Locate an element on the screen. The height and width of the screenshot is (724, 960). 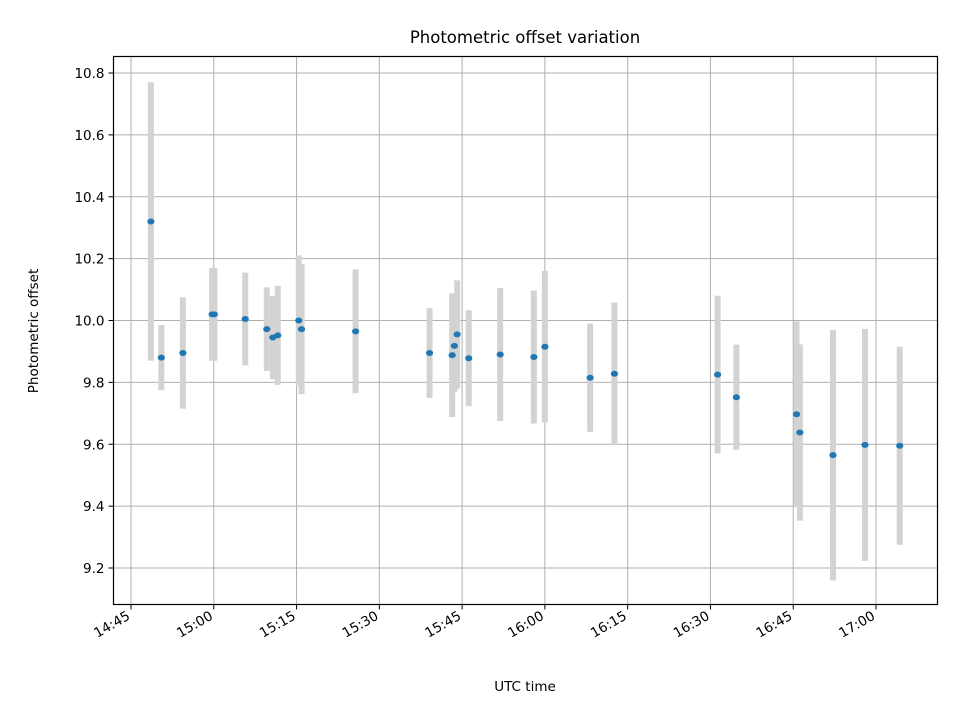
y-tick-label: 9.2 is located at coordinates (93, 569).